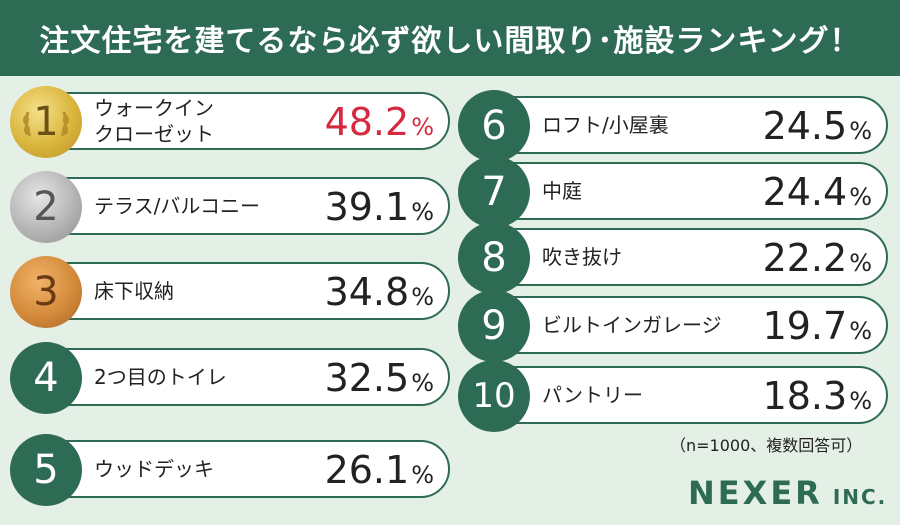  Describe the element at coordinates (605, 125) in the screenshot. I see `item-label: ロフト/小屋裏` at that location.